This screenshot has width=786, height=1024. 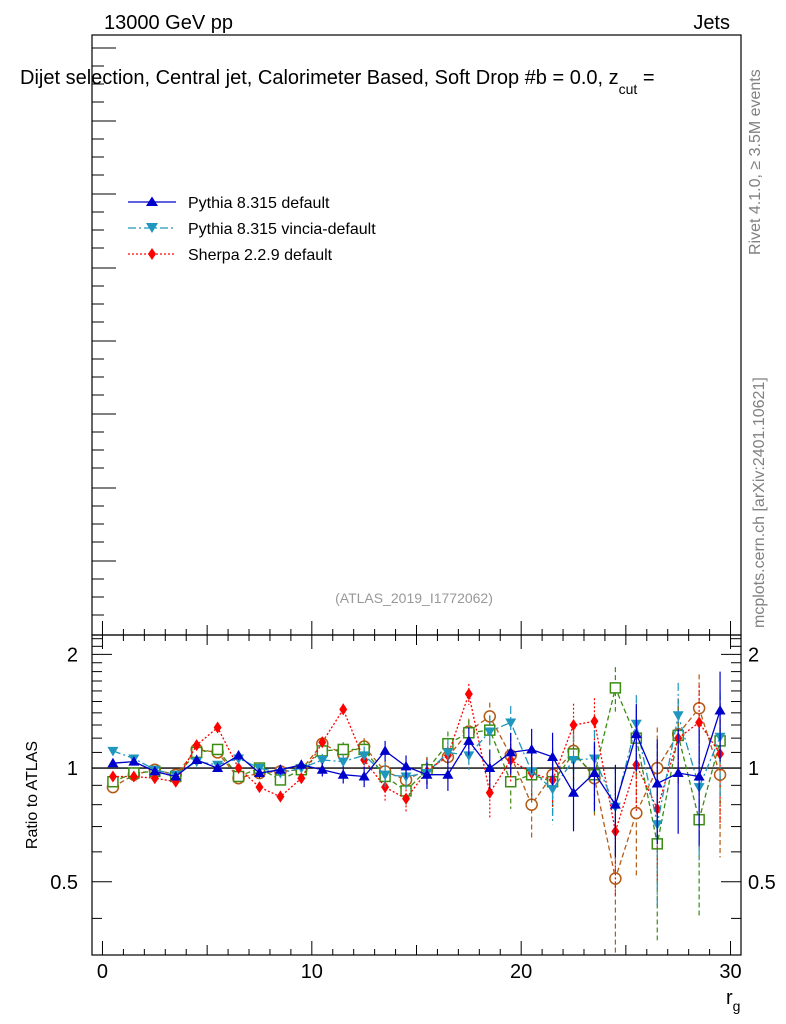 I want to click on diamond-marker-icon, so click(x=152, y=254).